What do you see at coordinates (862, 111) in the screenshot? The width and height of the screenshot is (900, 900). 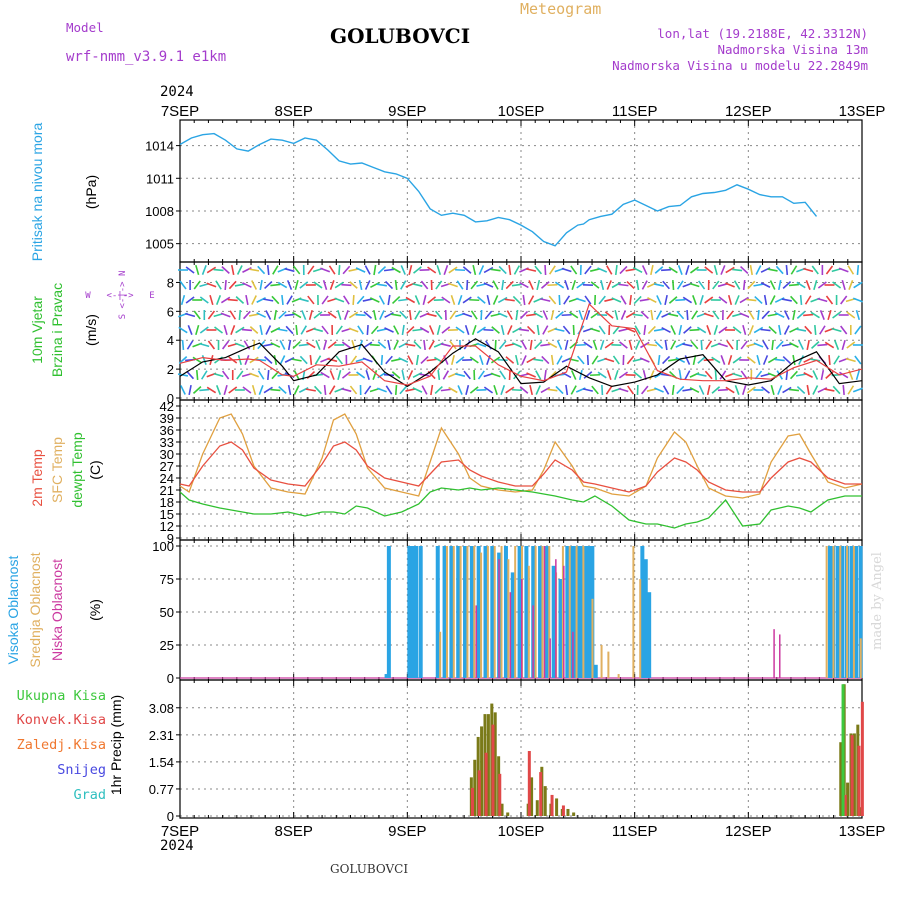 I see `x-day-label-top: 13SEP` at bounding box center [862, 111].